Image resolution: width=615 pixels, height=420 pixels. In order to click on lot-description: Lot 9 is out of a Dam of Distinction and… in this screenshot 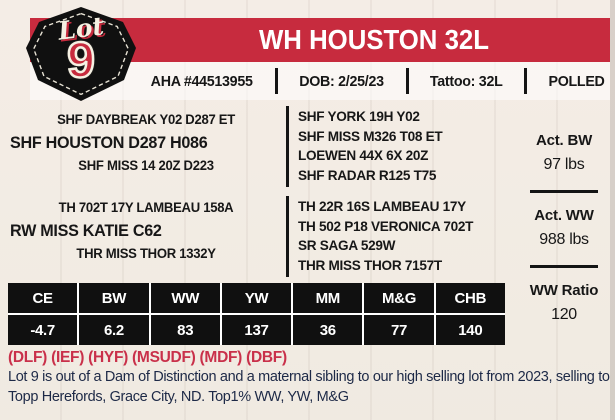, I will do `click(309, 387)`.